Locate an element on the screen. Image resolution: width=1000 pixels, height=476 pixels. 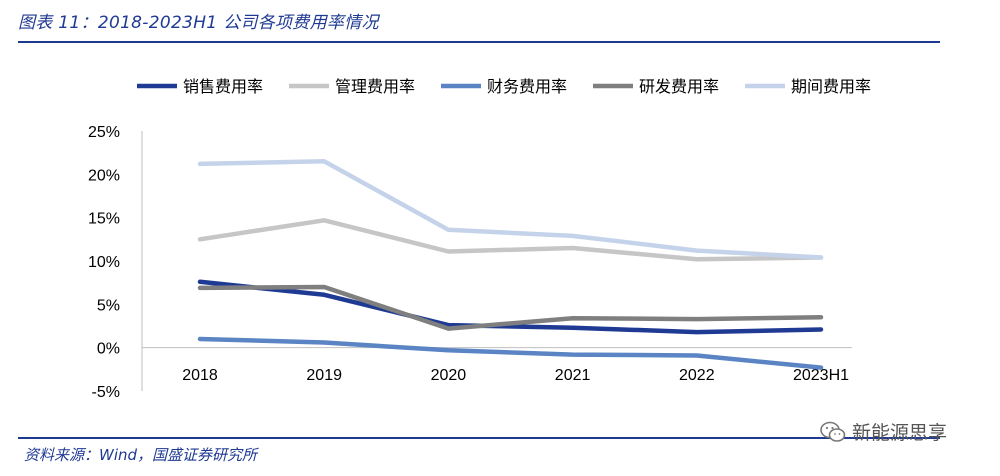
y-tick-label: 15% is located at coordinates (104, 219).